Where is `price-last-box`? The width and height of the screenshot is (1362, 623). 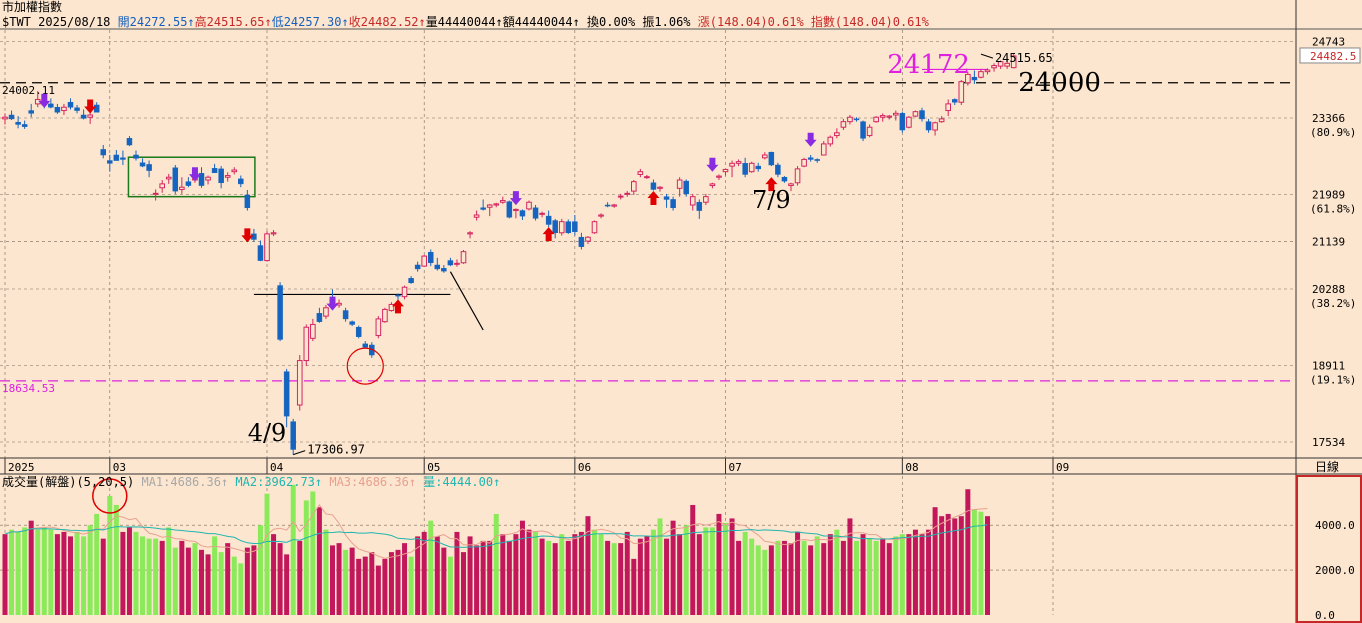 price-last-box is located at coordinates (1330, 55).